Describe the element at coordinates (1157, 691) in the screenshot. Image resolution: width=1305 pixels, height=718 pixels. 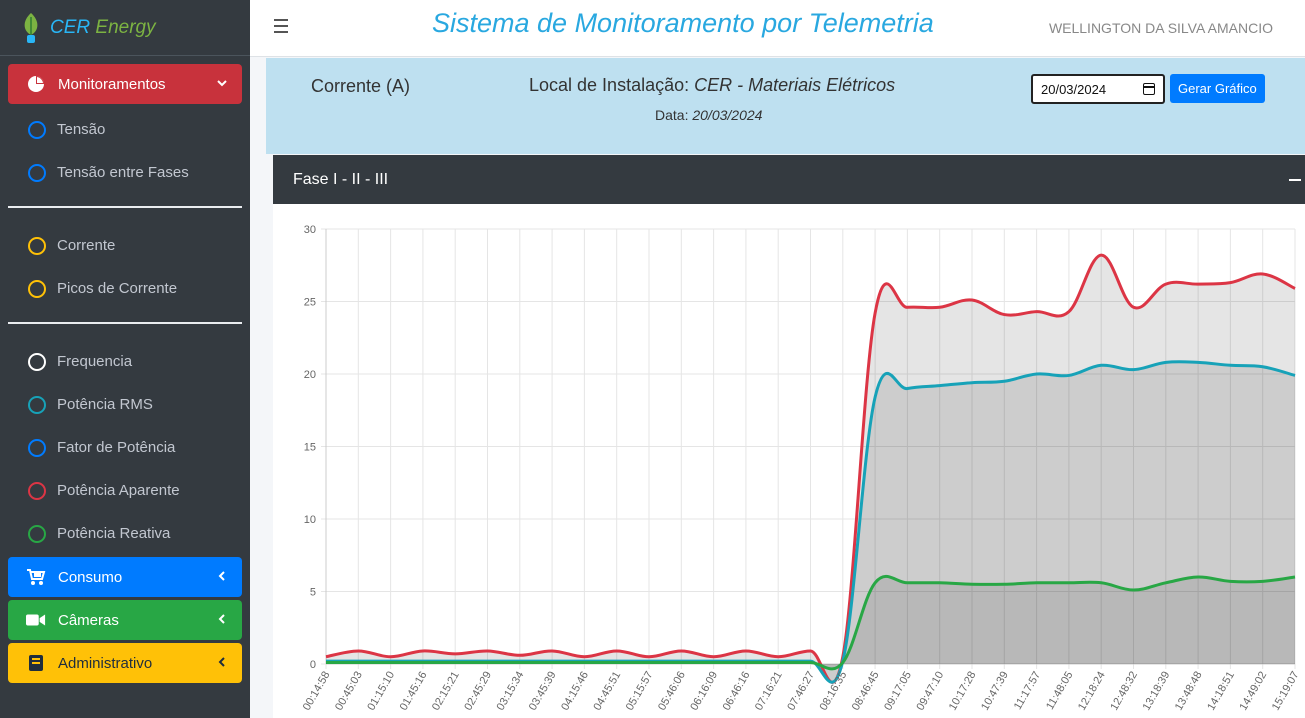
I see `x-tick-label: 13:18:39` at that location.